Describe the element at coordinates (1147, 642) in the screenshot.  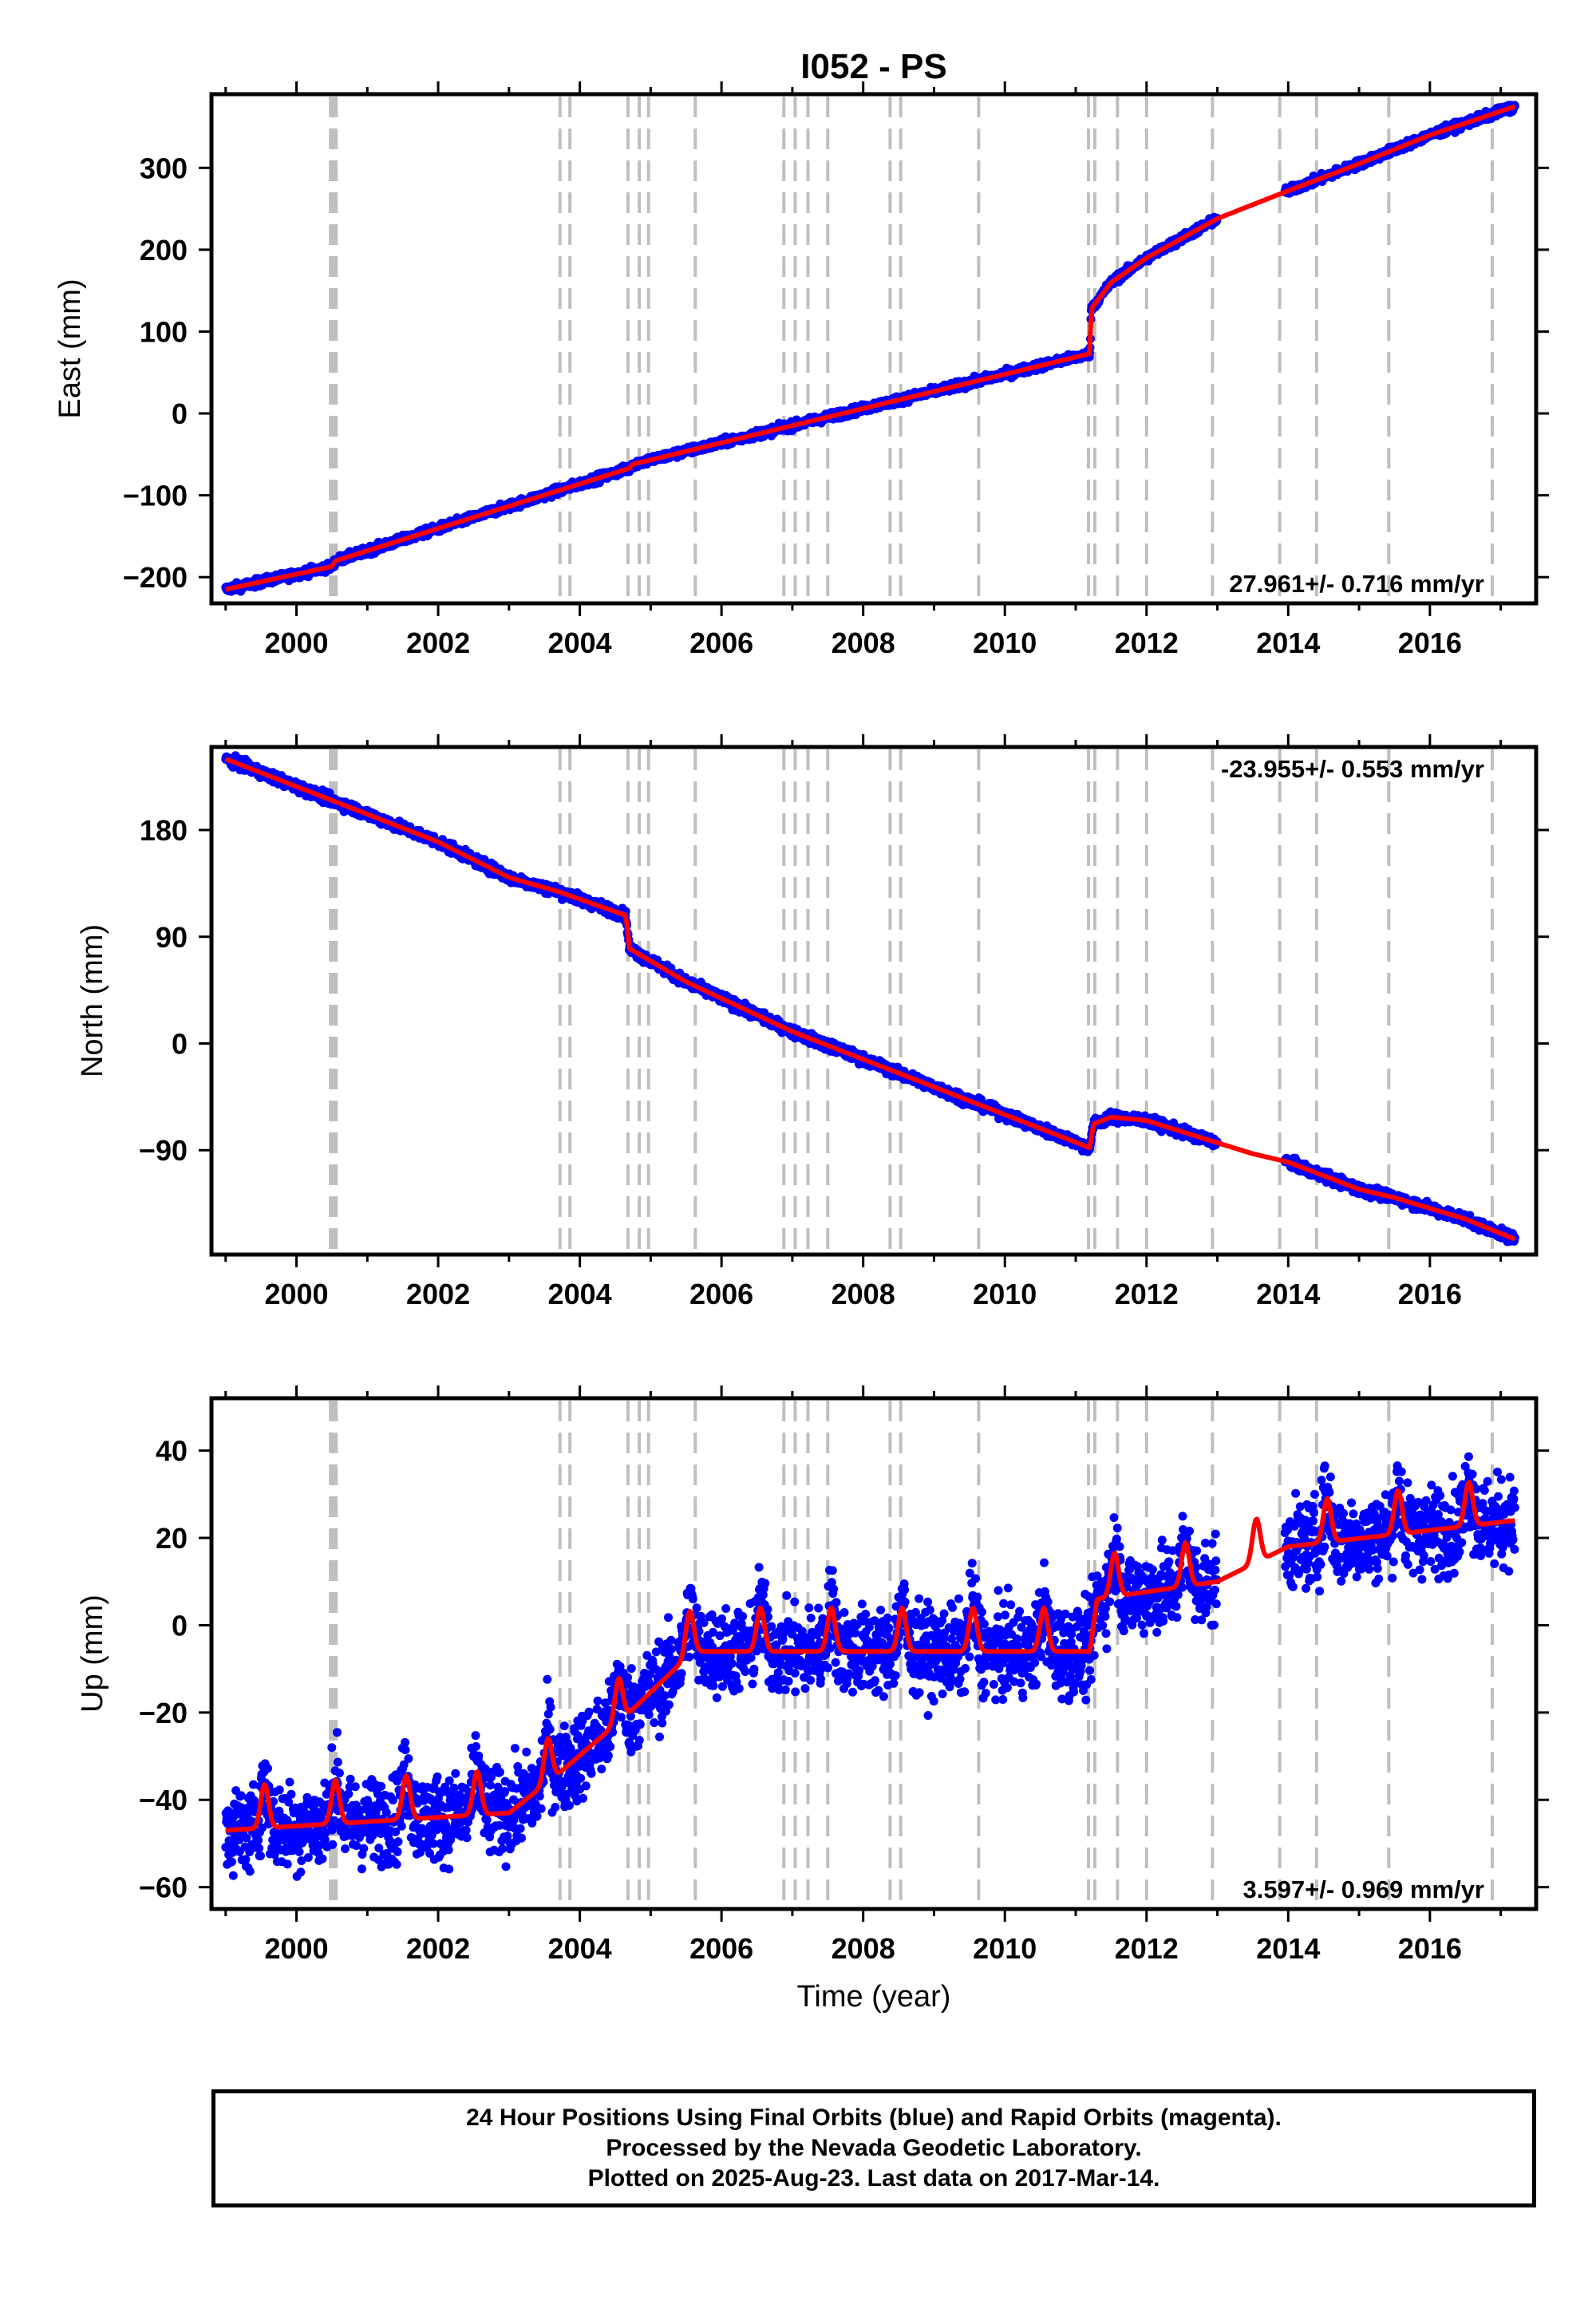
I see `x-tick-label: 2012` at that location.